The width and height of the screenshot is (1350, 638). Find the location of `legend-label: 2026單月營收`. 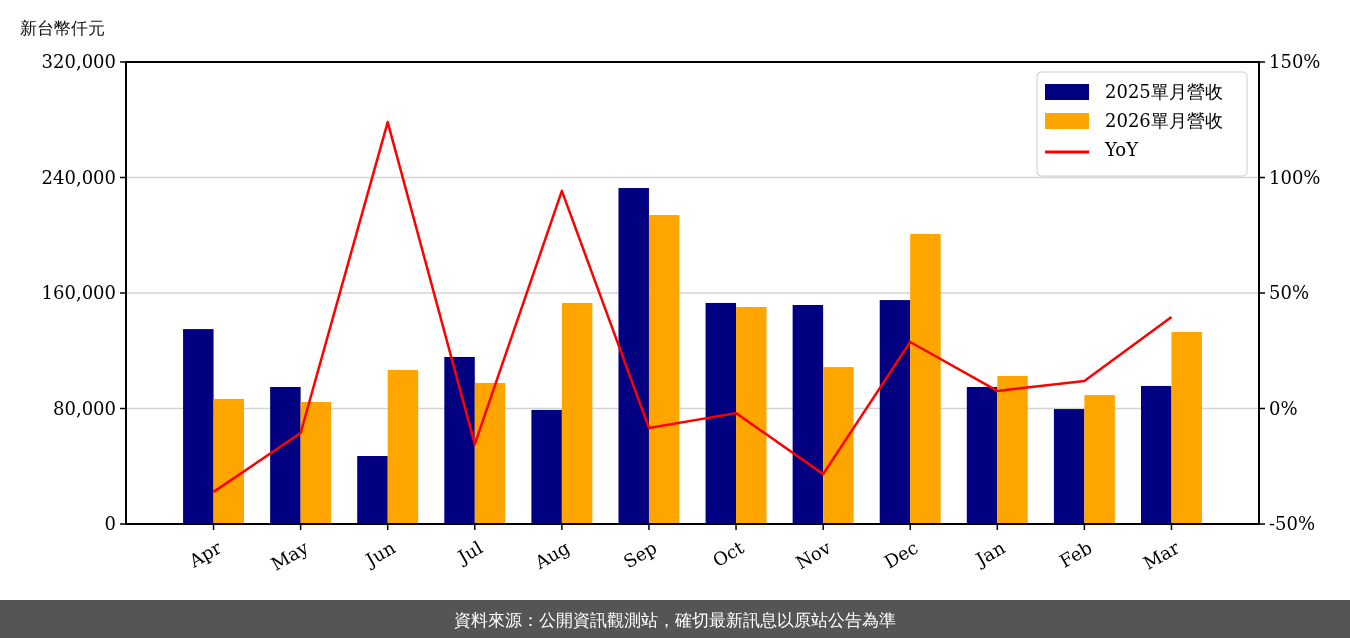

legend-label: 2026單月營收 is located at coordinates (1164, 121).